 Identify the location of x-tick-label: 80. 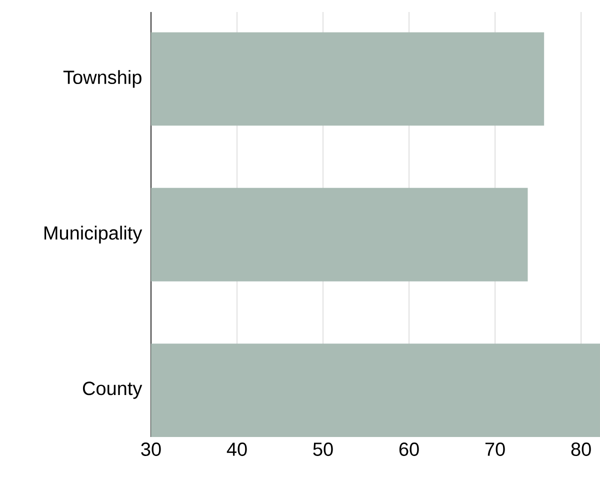
(581, 449).